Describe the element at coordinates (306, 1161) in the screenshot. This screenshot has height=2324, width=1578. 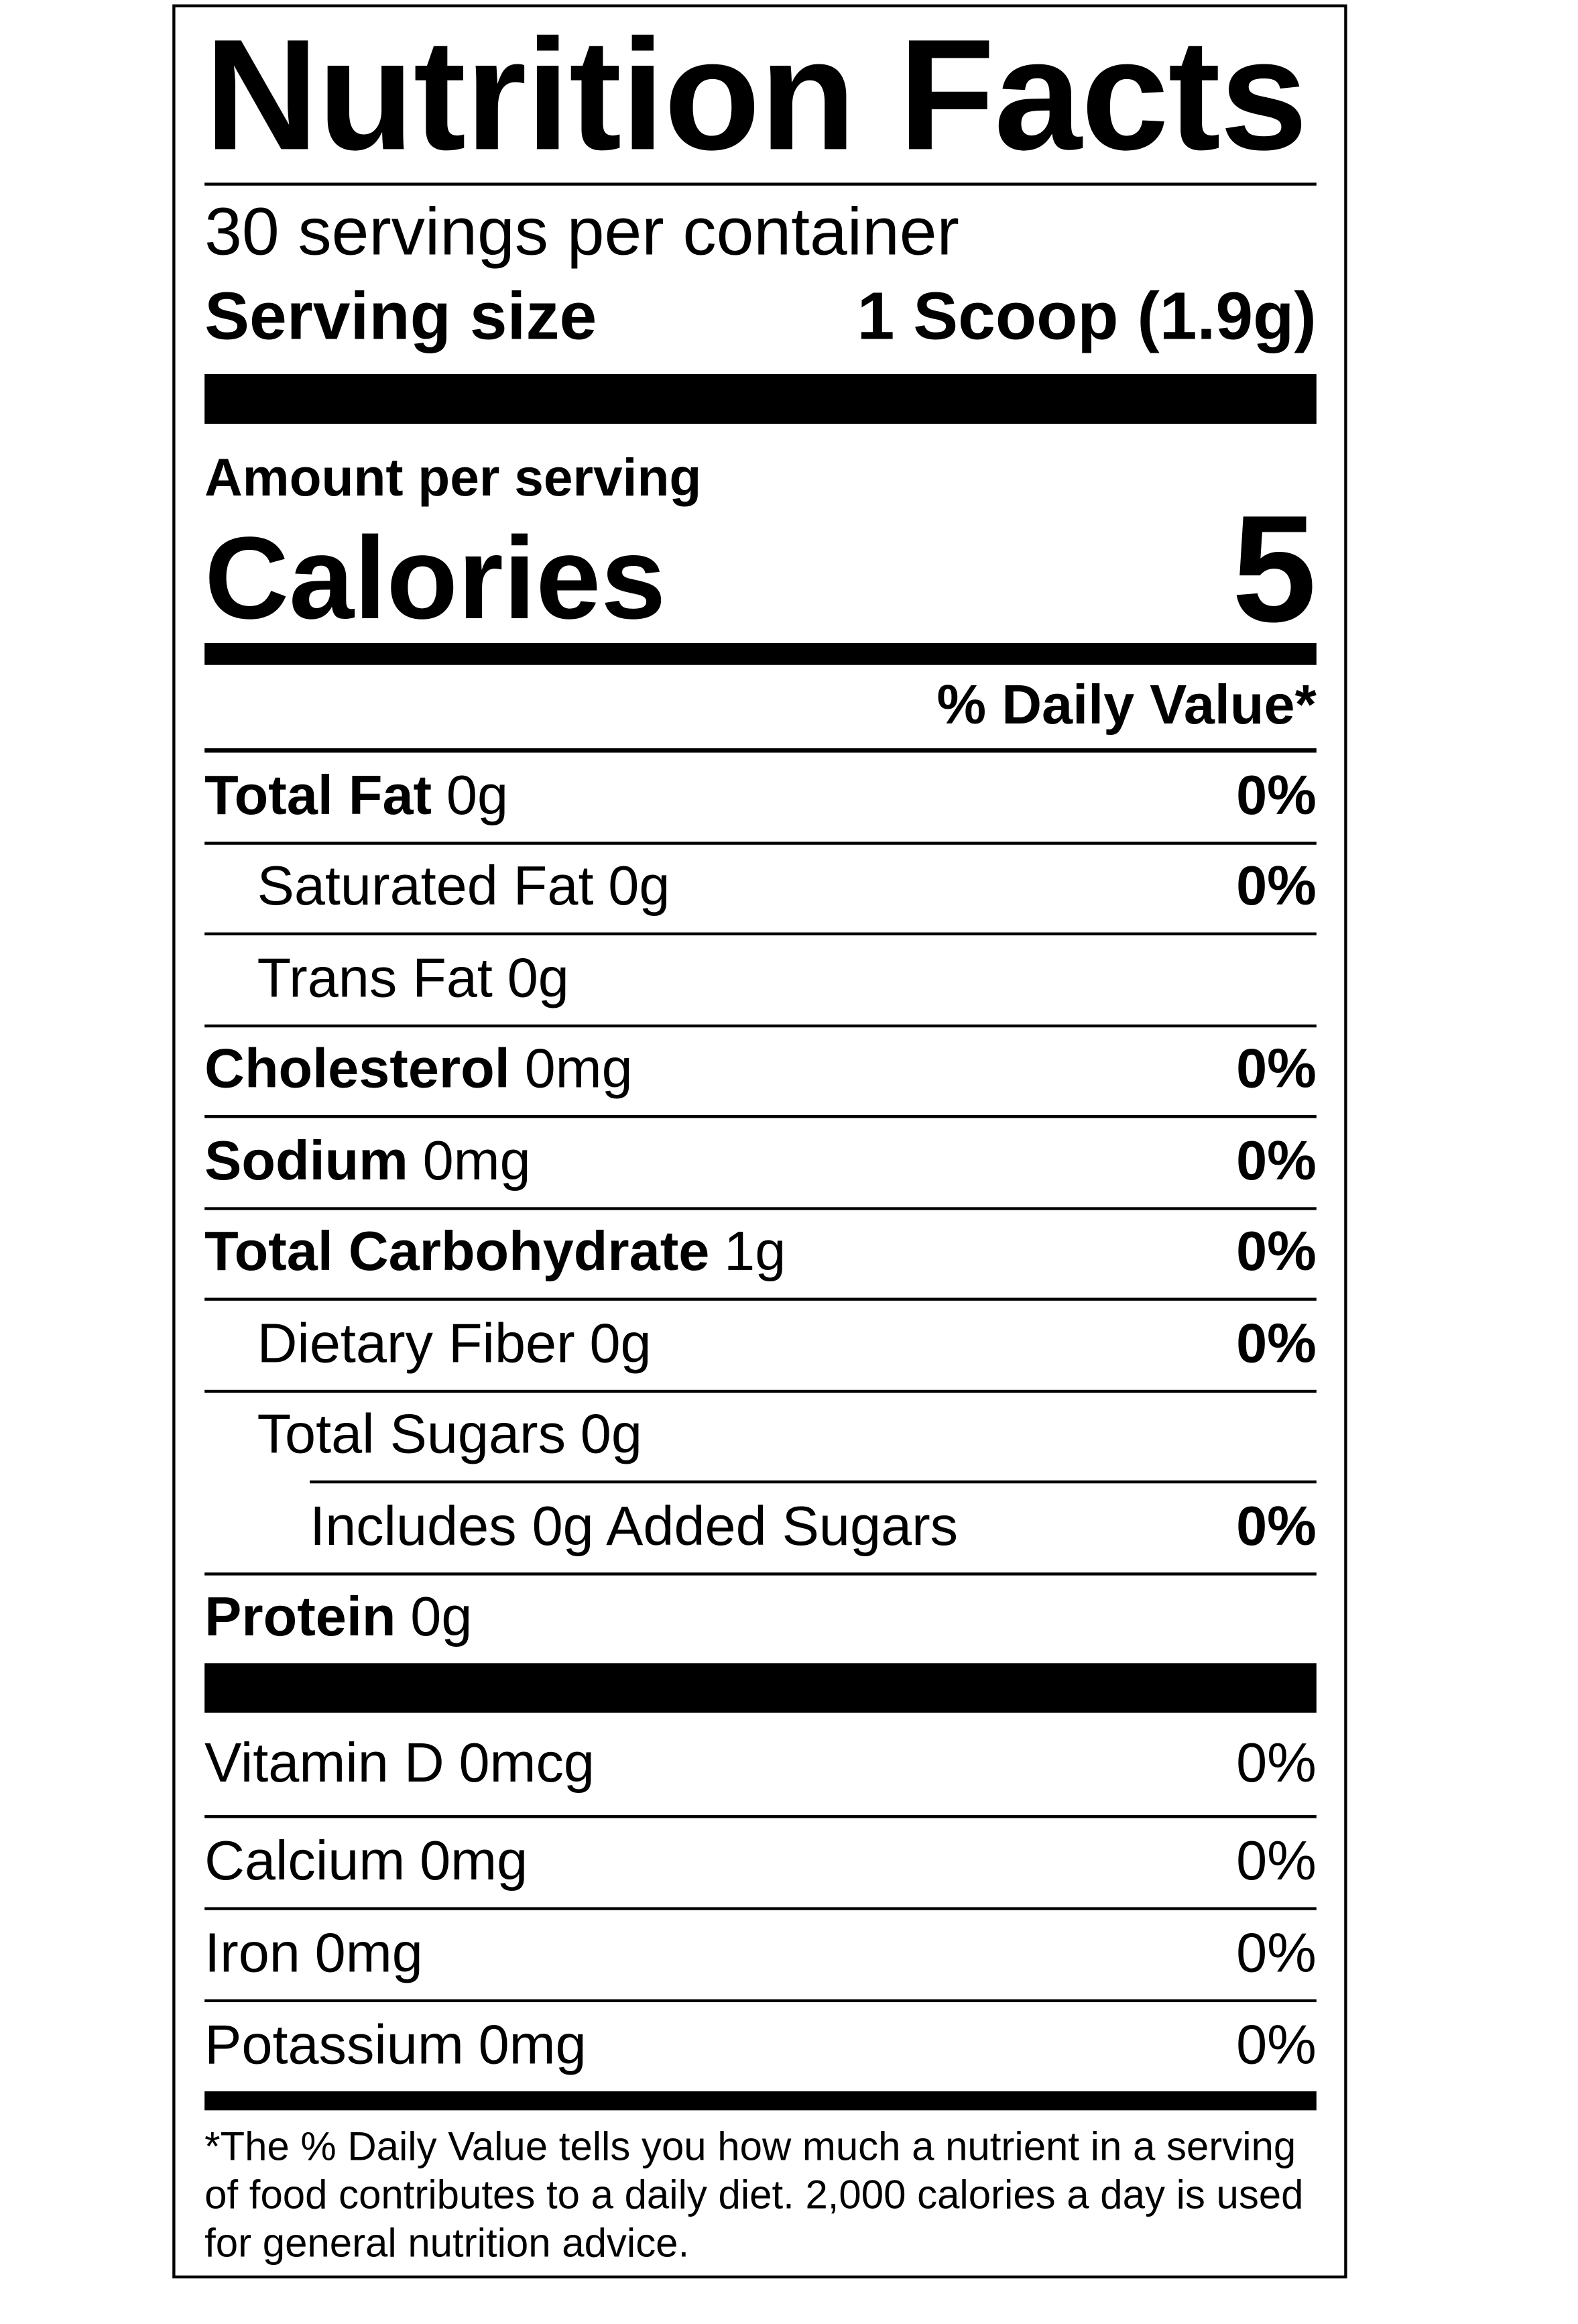
I see `nutrient-name: Sodium` at that location.